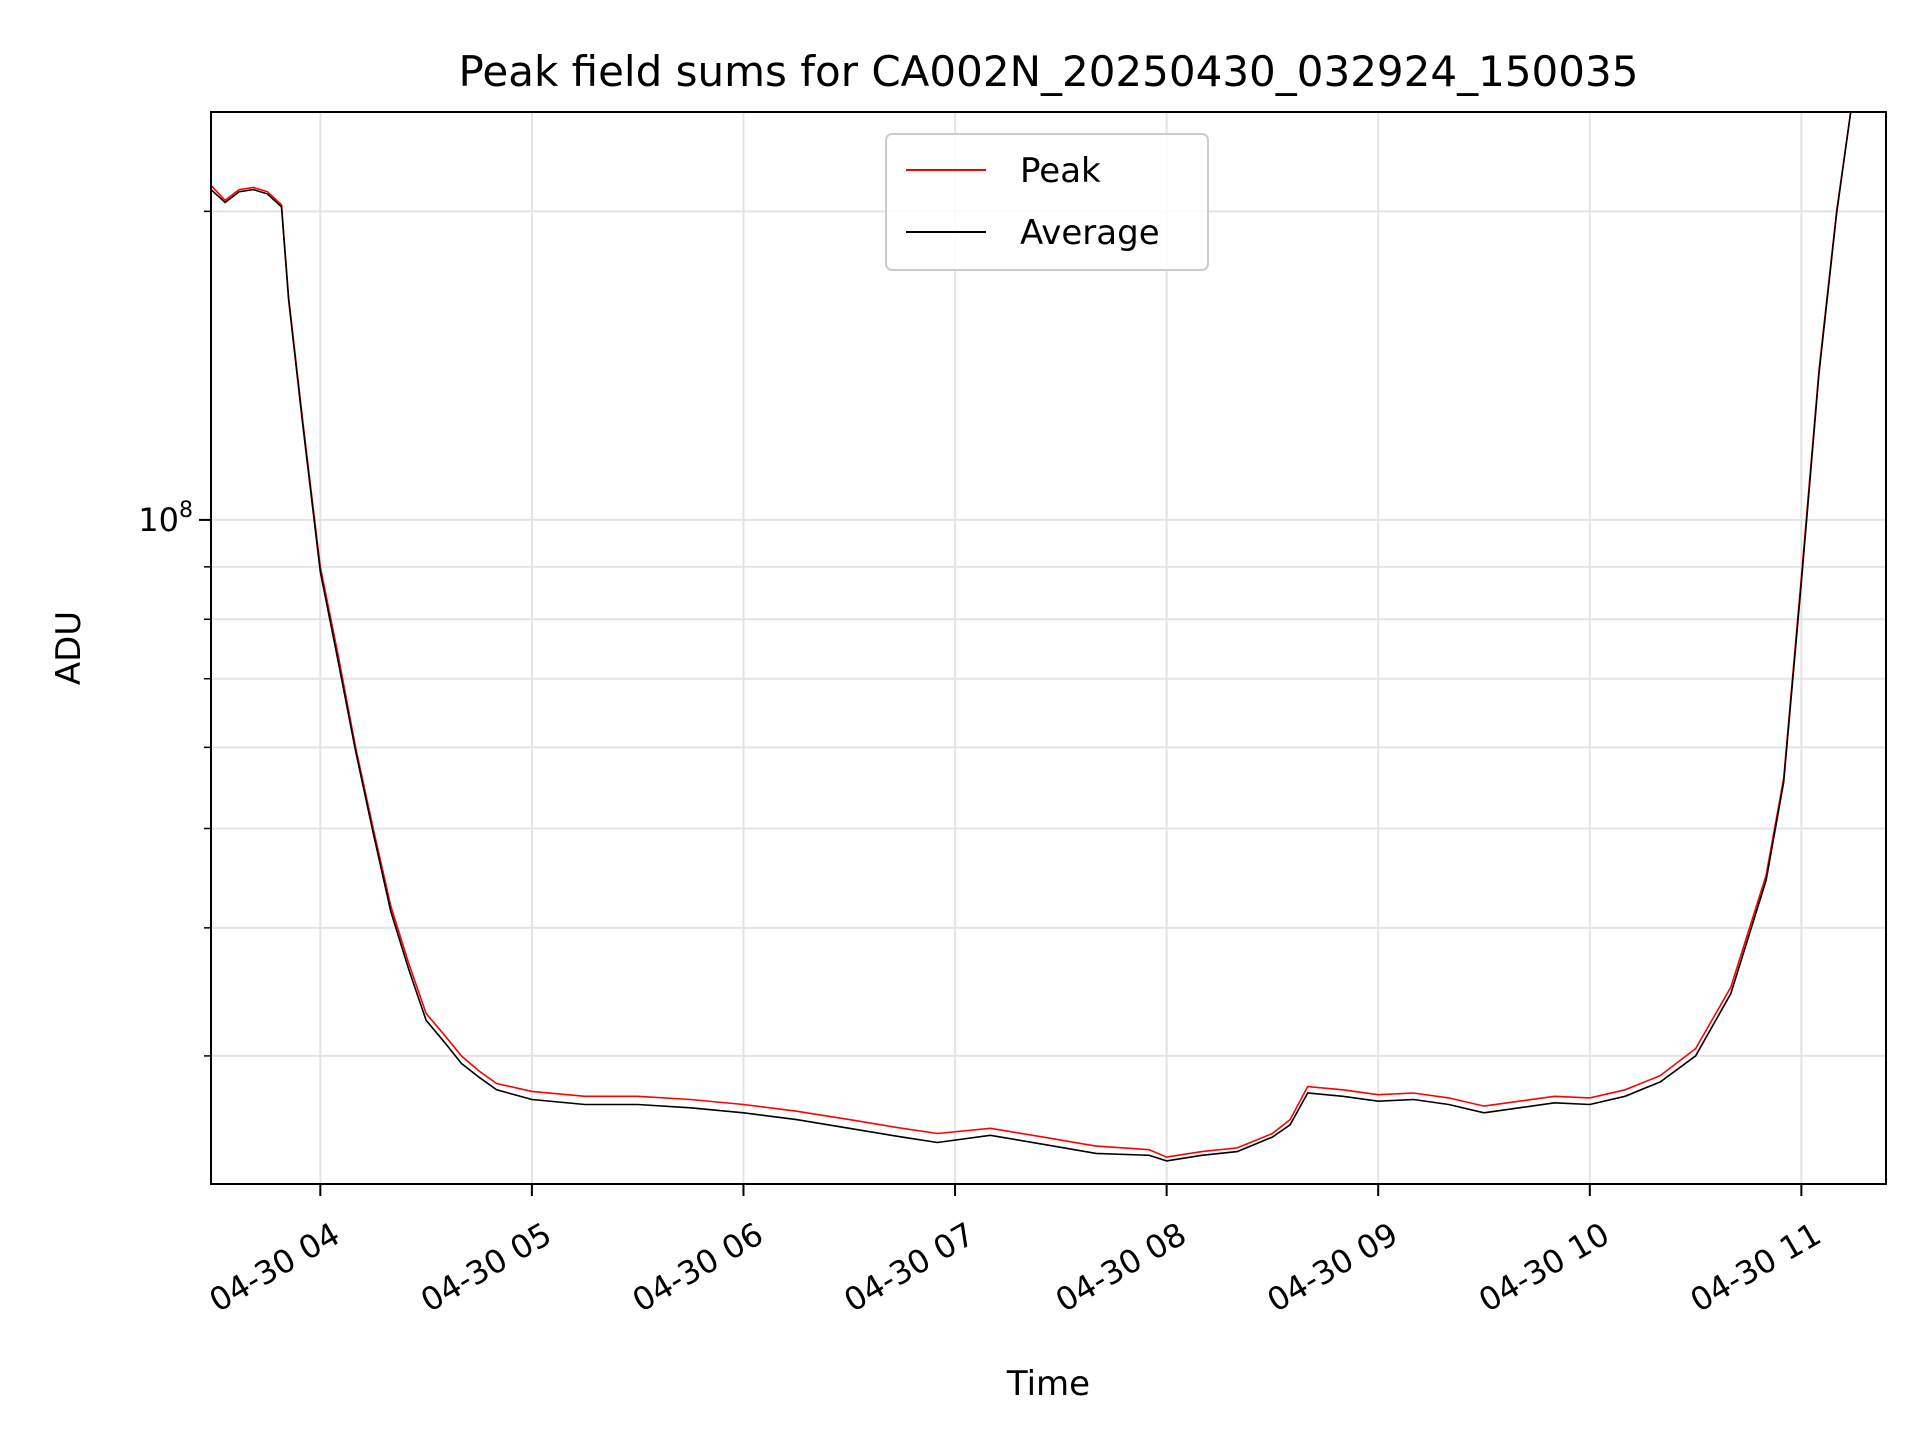 The width and height of the screenshot is (1920, 1445). Describe the element at coordinates (174, 633) in the screenshot. I see `y-axis-ticks: 108` at that location.